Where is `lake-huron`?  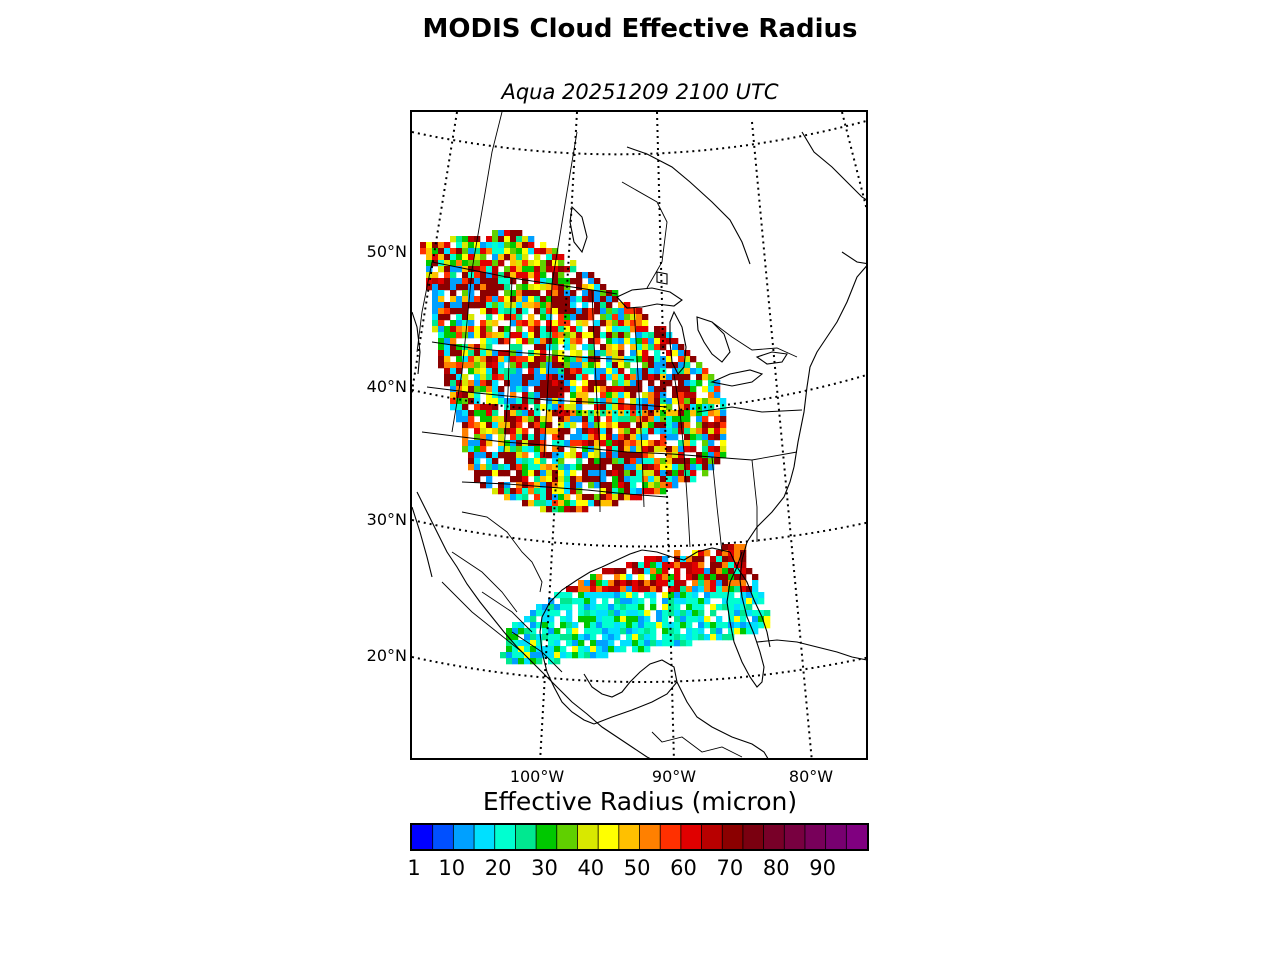
lake-huron is located at coordinates (713, 339).